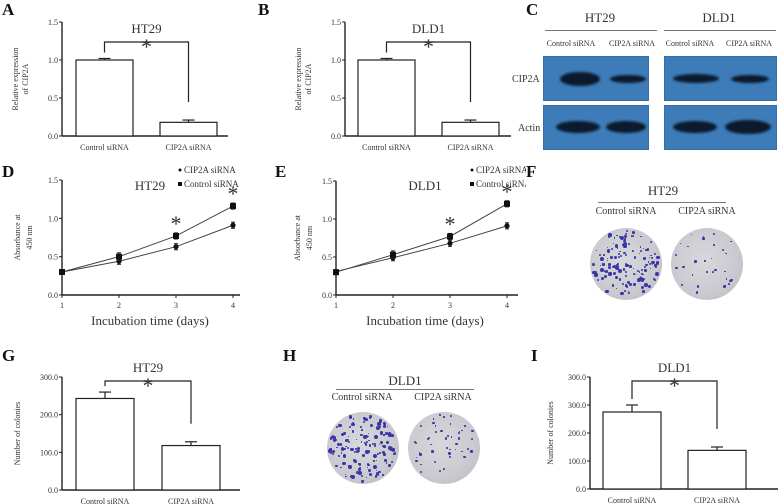  I want to click on y-tick-label: 1.0, so click(53, 60).